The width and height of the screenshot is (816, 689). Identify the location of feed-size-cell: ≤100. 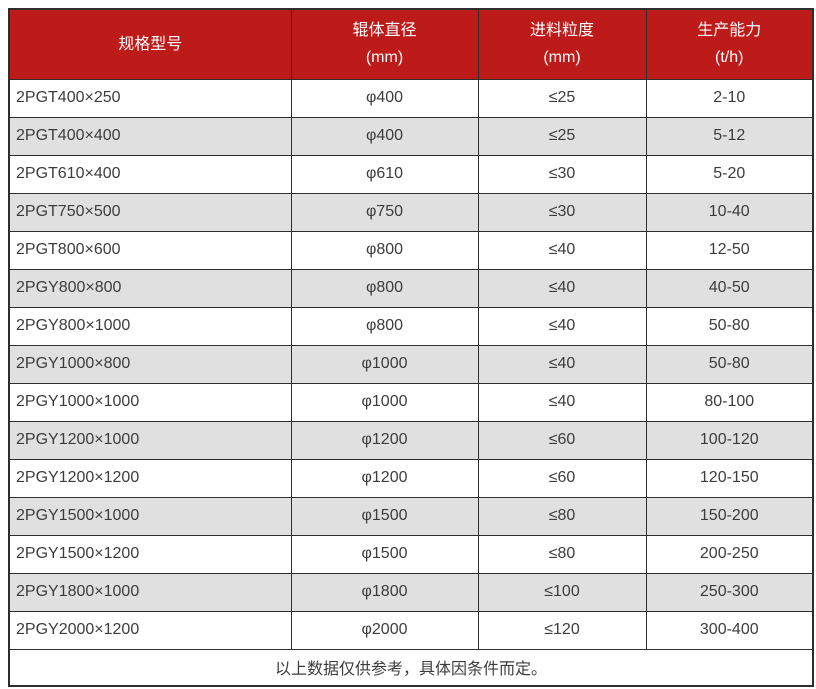
(562, 592).